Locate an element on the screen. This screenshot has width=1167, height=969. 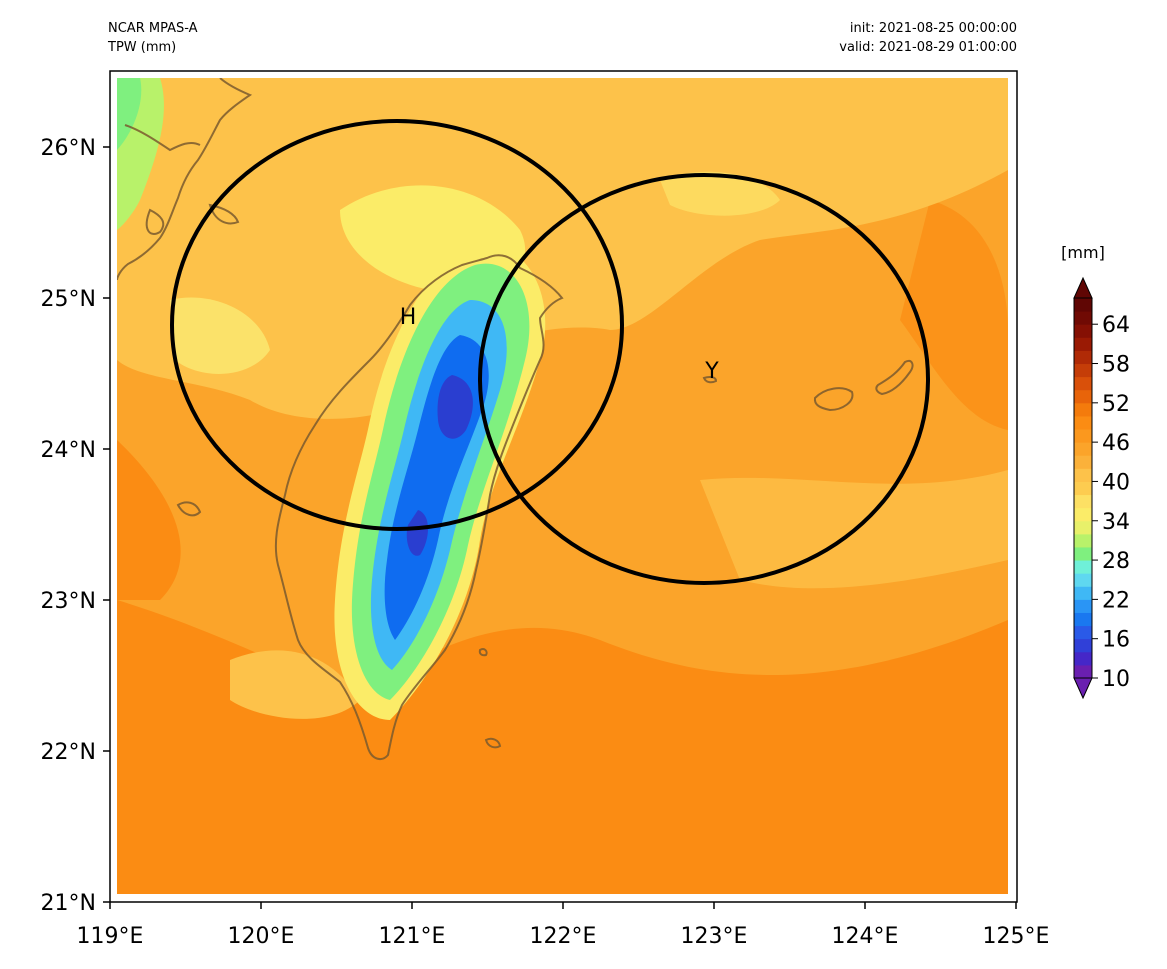
lon-tick-label: 119°E is located at coordinates (110, 936).